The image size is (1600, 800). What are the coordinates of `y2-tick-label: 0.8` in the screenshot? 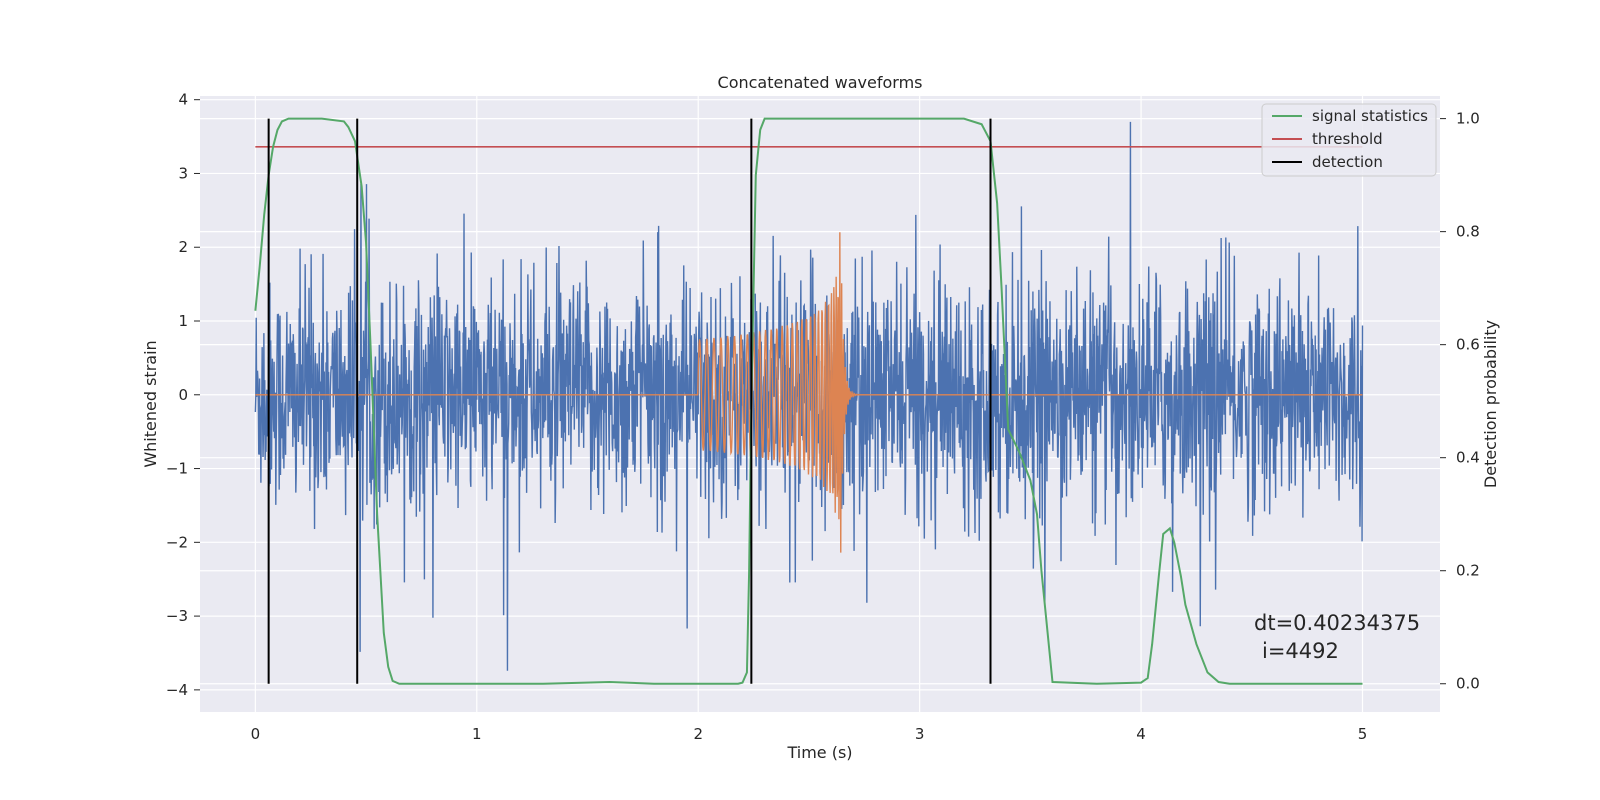 It's located at (1468, 232).